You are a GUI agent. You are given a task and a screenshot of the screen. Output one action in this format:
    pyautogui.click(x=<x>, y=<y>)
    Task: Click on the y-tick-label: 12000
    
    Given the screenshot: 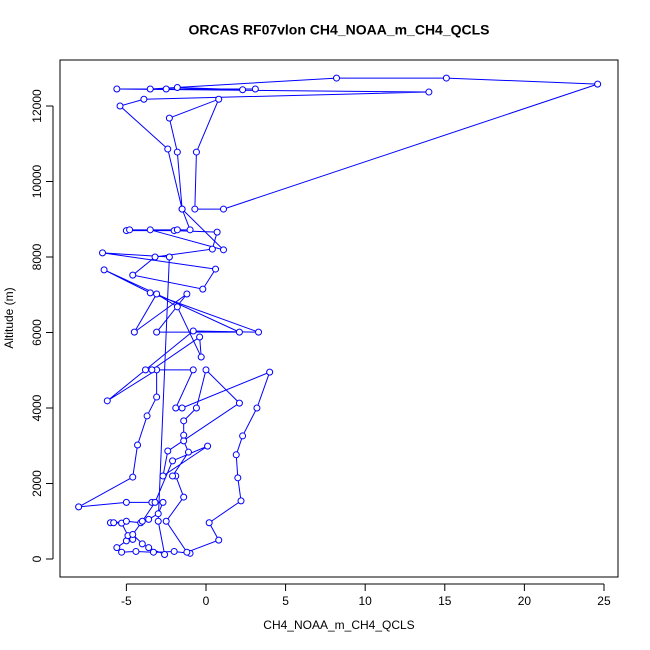 What is the action you would take?
    pyautogui.click(x=37, y=106)
    